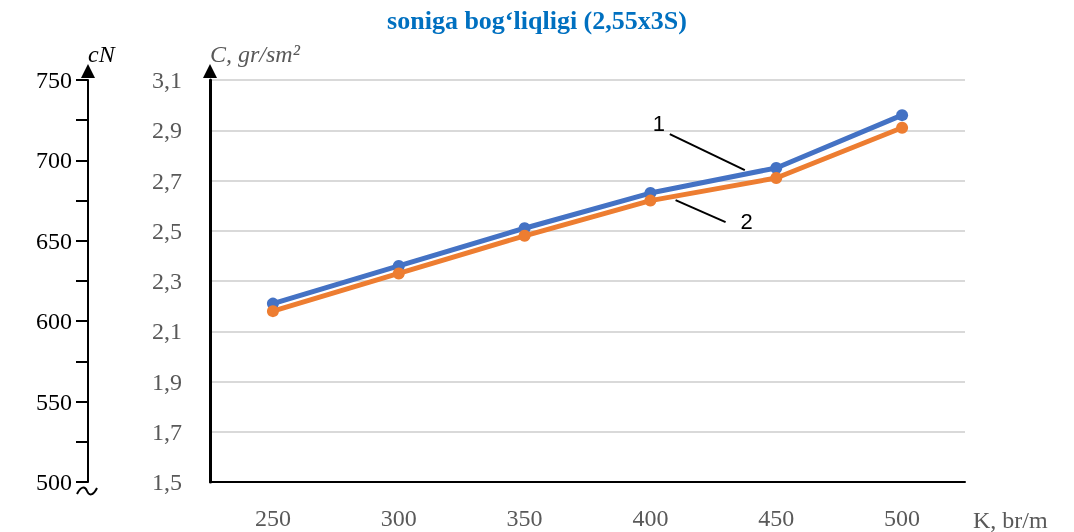  What do you see at coordinates (54, 80) in the screenshot?
I see `y2-tick-label: 750` at bounding box center [54, 80].